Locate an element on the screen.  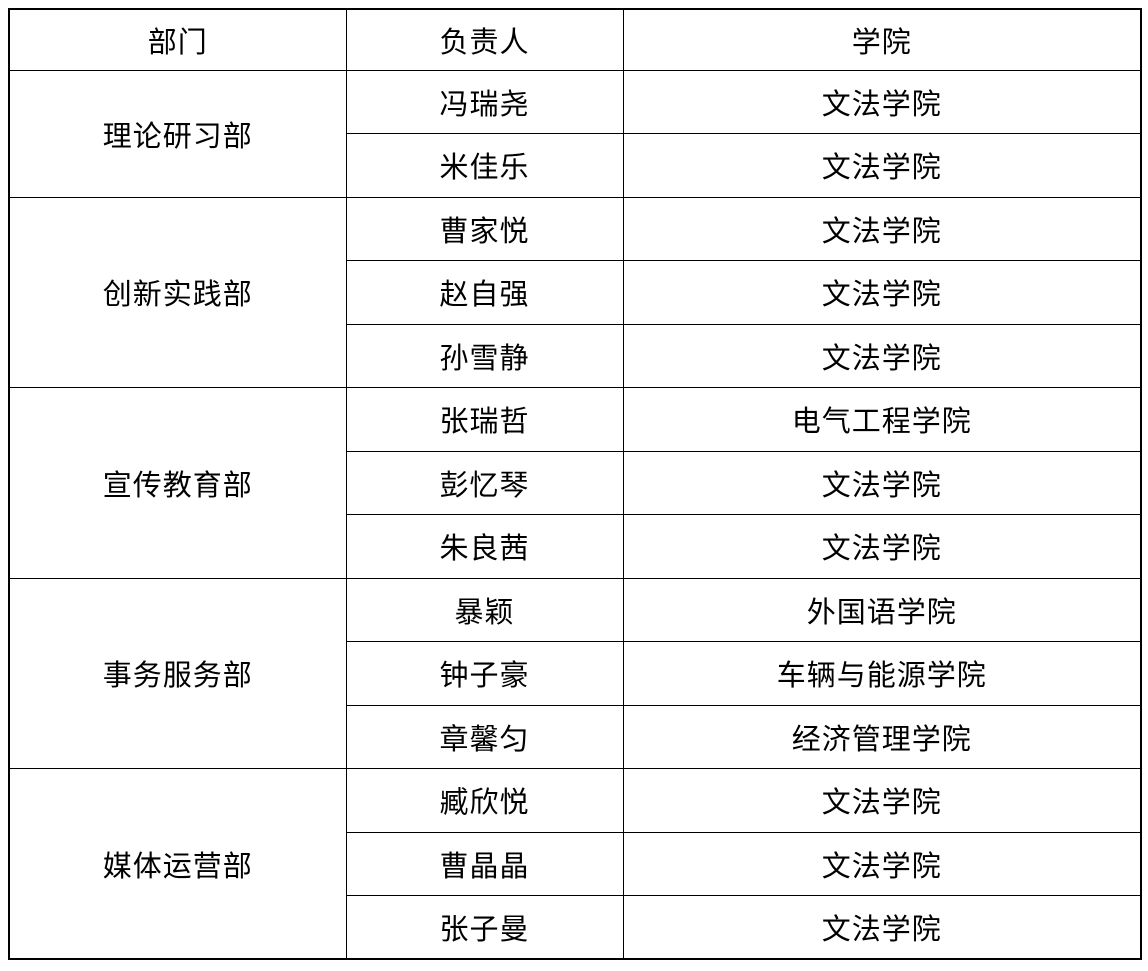
department-cell: 理论研习部 is located at coordinates (177, 133).